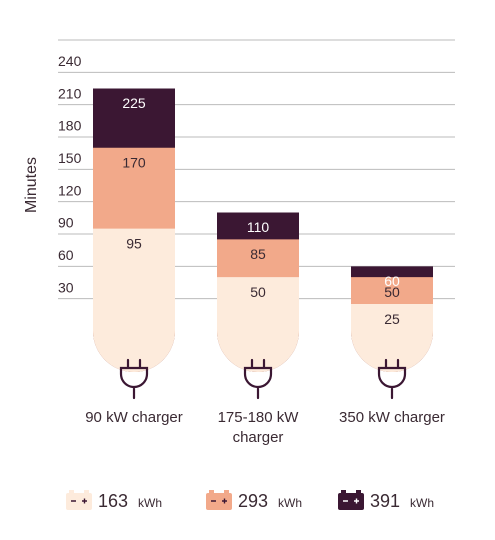  What do you see at coordinates (134, 417) in the screenshot?
I see `x-tick-label: 90 kW charger` at bounding box center [134, 417].